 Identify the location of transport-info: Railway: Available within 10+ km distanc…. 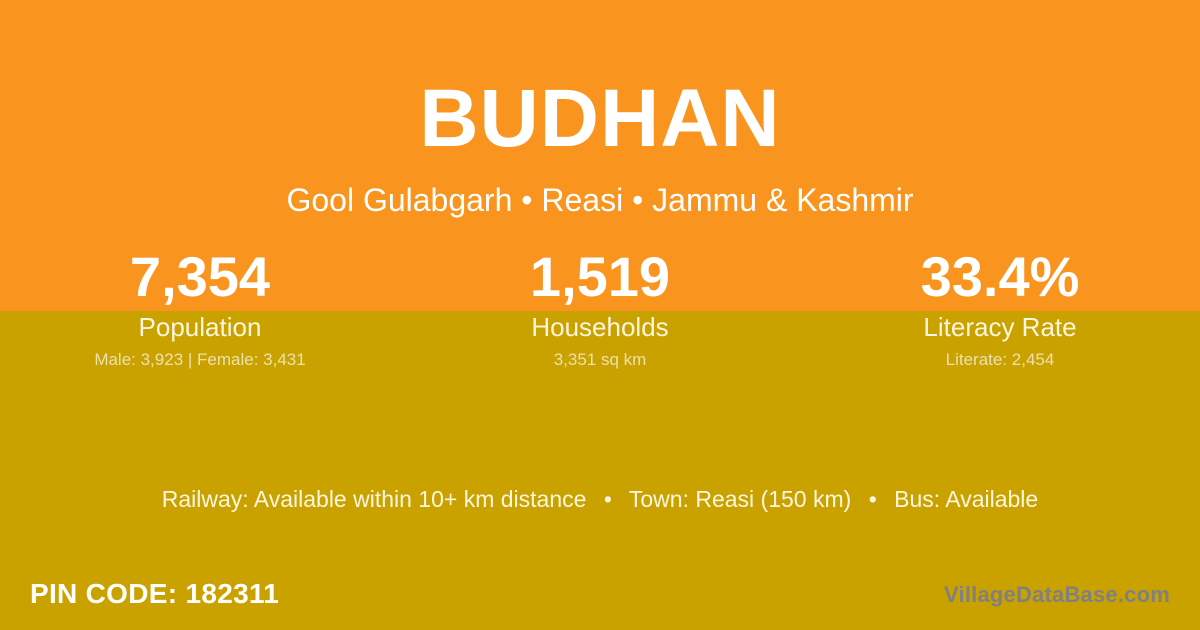
(600, 499).